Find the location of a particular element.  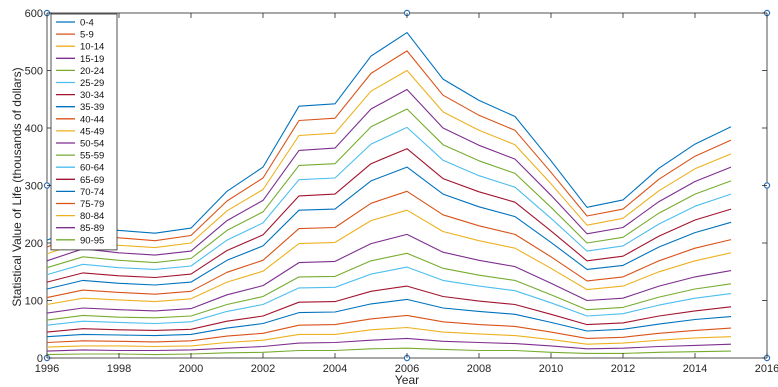

y-tick-label: 500 is located at coordinates (34, 72).